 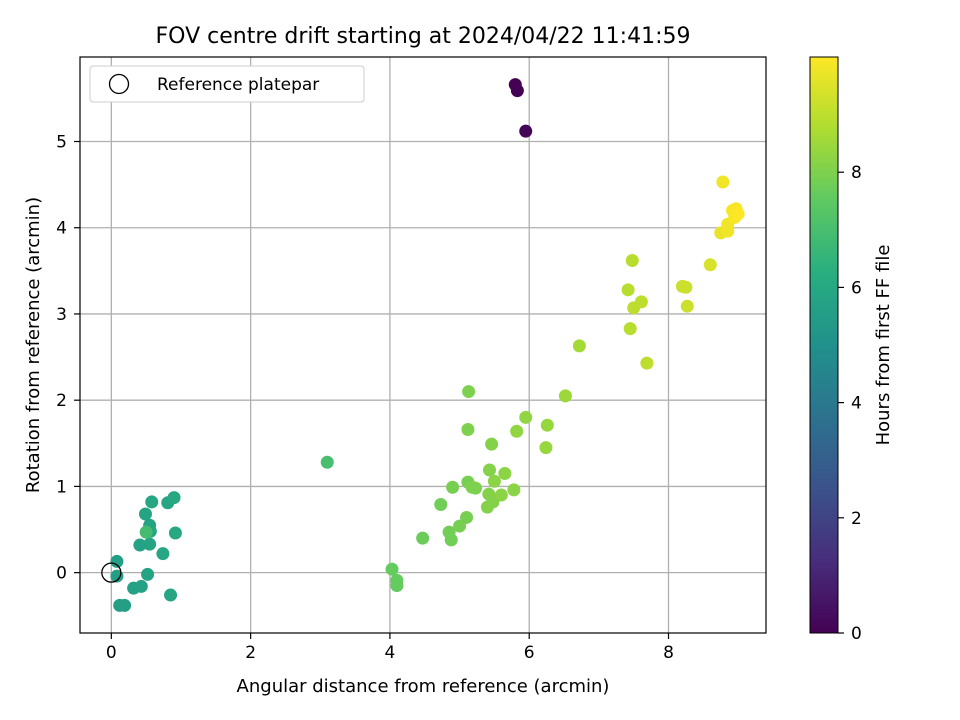 What do you see at coordinates (883, 345) in the screenshot?
I see `colorbar-label: Hours from first FF file` at bounding box center [883, 345].